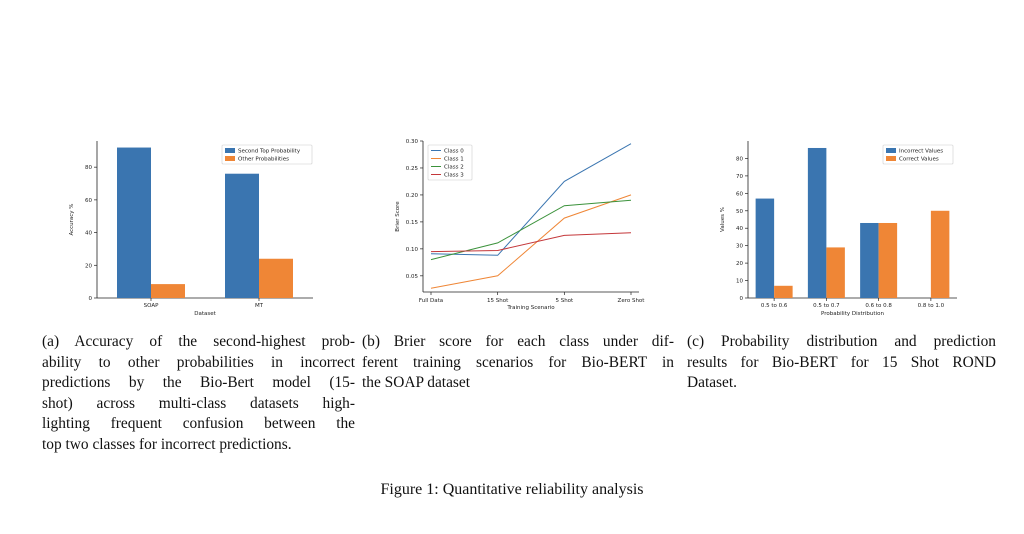  Describe the element at coordinates (412, 169) in the screenshot. I see `y-tick-label: 0.25` at that location.